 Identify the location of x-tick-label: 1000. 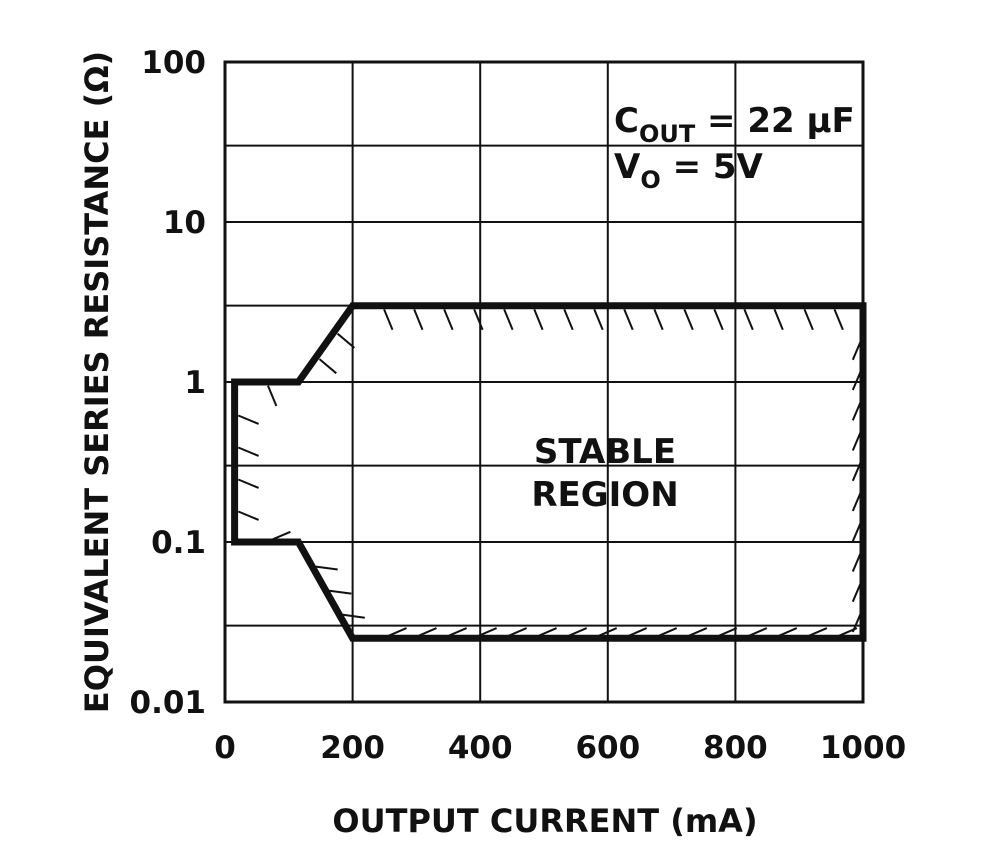
(863, 748).